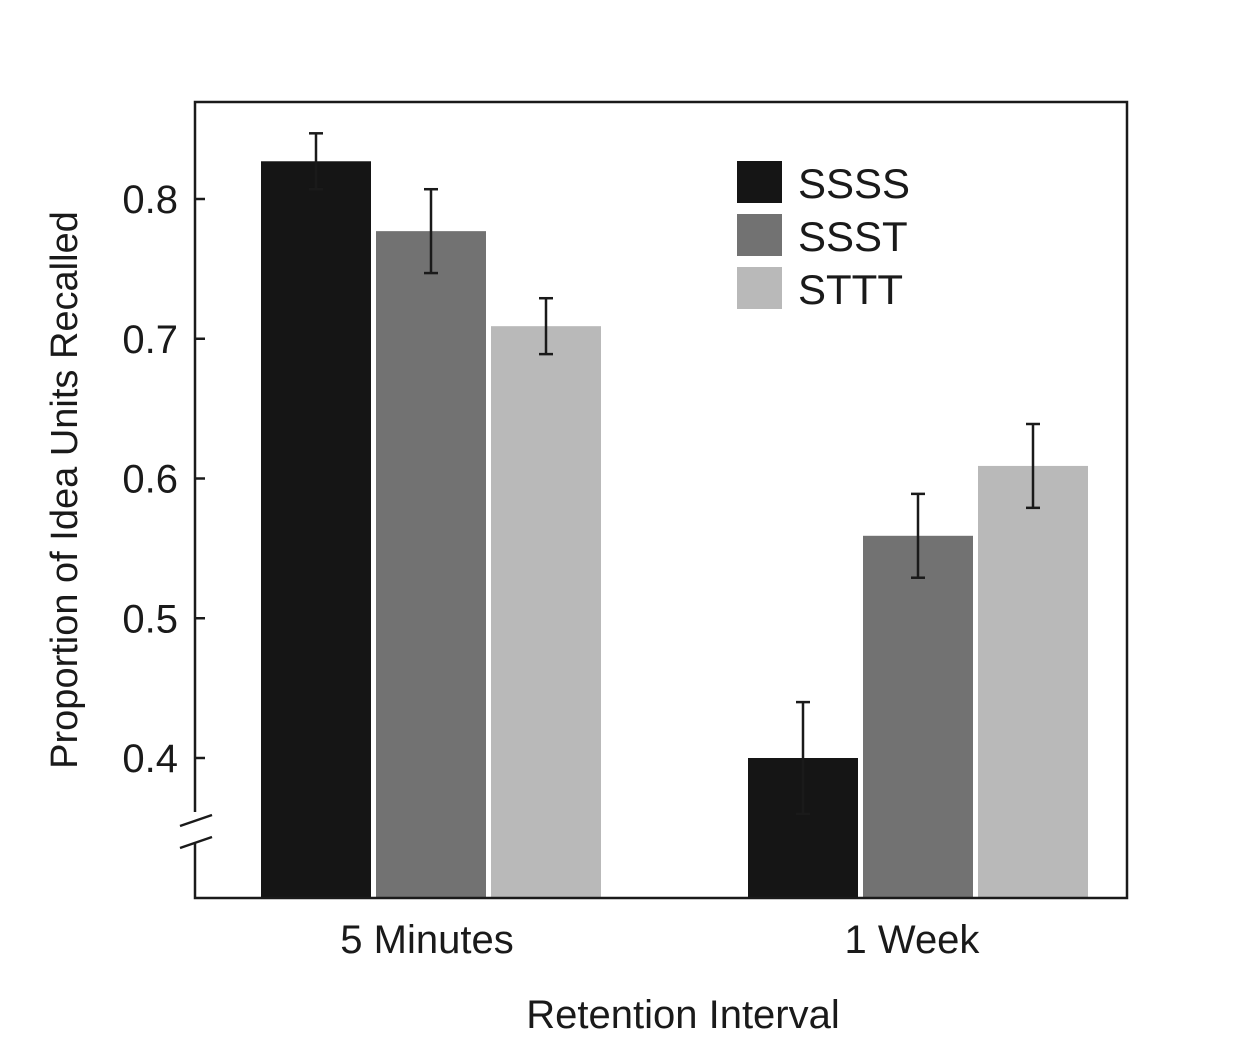 The height and width of the screenshot is (1057, 1248). Describe the element at coordinates (150, 759) in the screenshot. I see `y-tick-label: 0.4` at that location.